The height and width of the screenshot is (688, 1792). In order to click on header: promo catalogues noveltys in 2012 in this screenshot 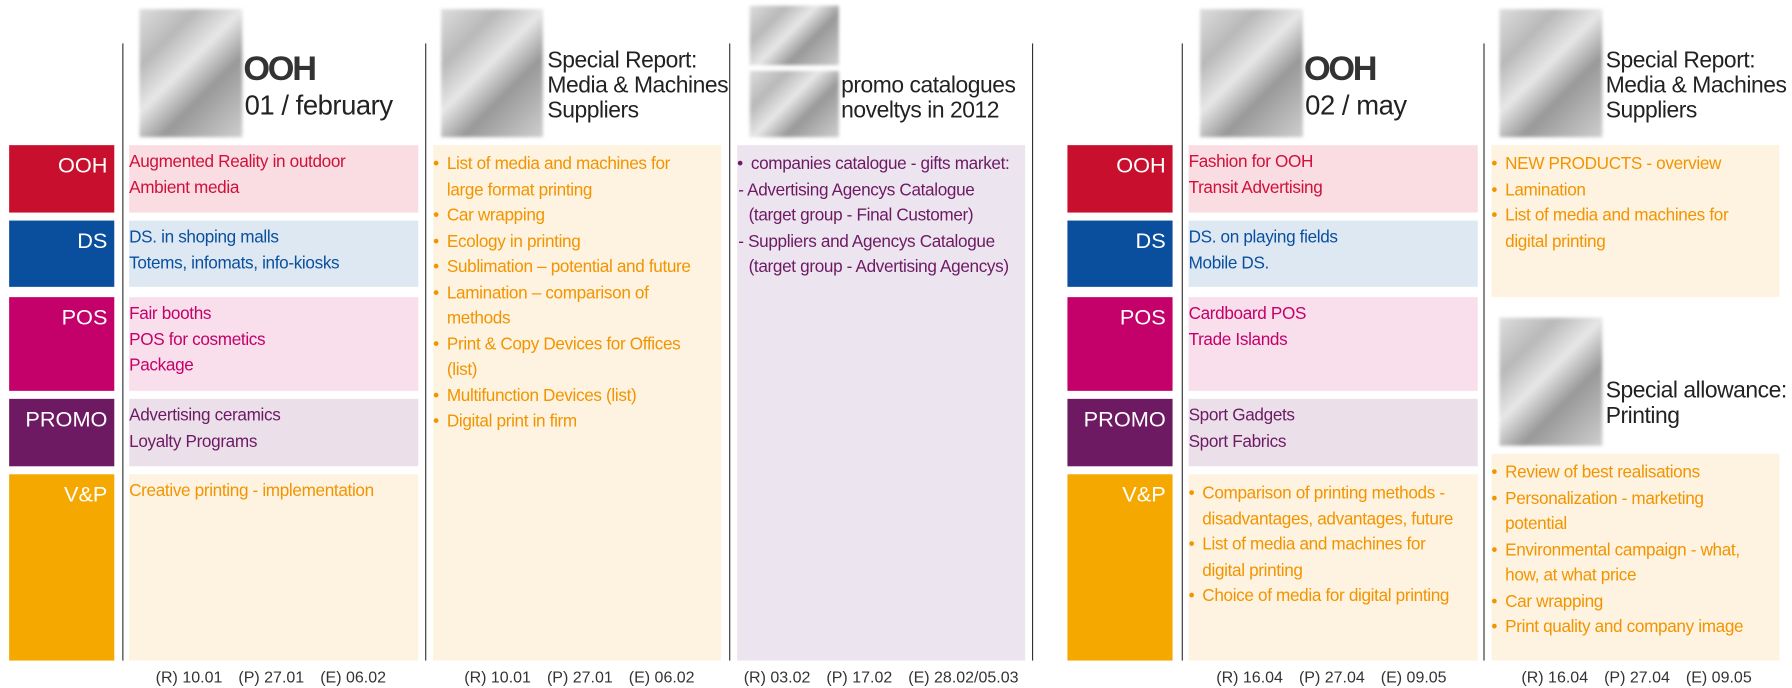, I will do `click(928, 98)`.